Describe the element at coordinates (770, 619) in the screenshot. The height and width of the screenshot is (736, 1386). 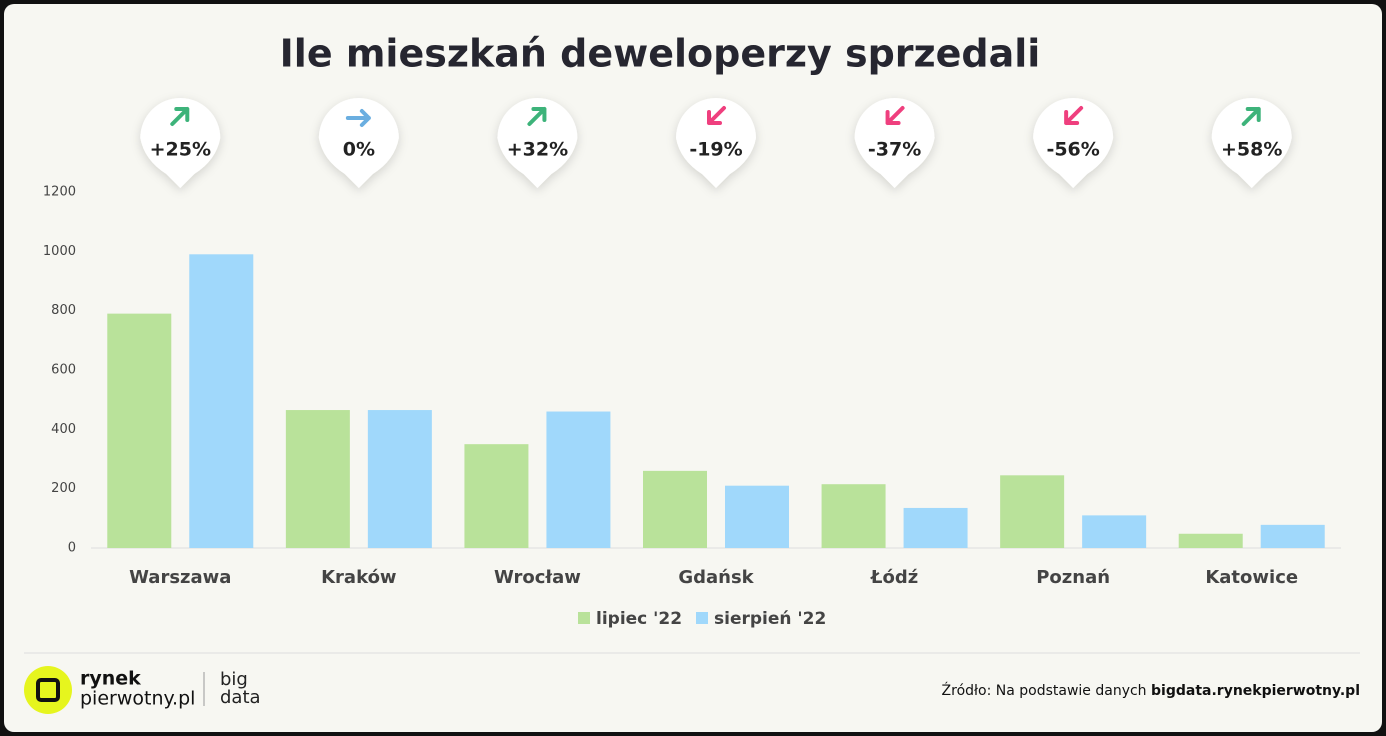
I see `legend-label: sierpień '22` at that location.